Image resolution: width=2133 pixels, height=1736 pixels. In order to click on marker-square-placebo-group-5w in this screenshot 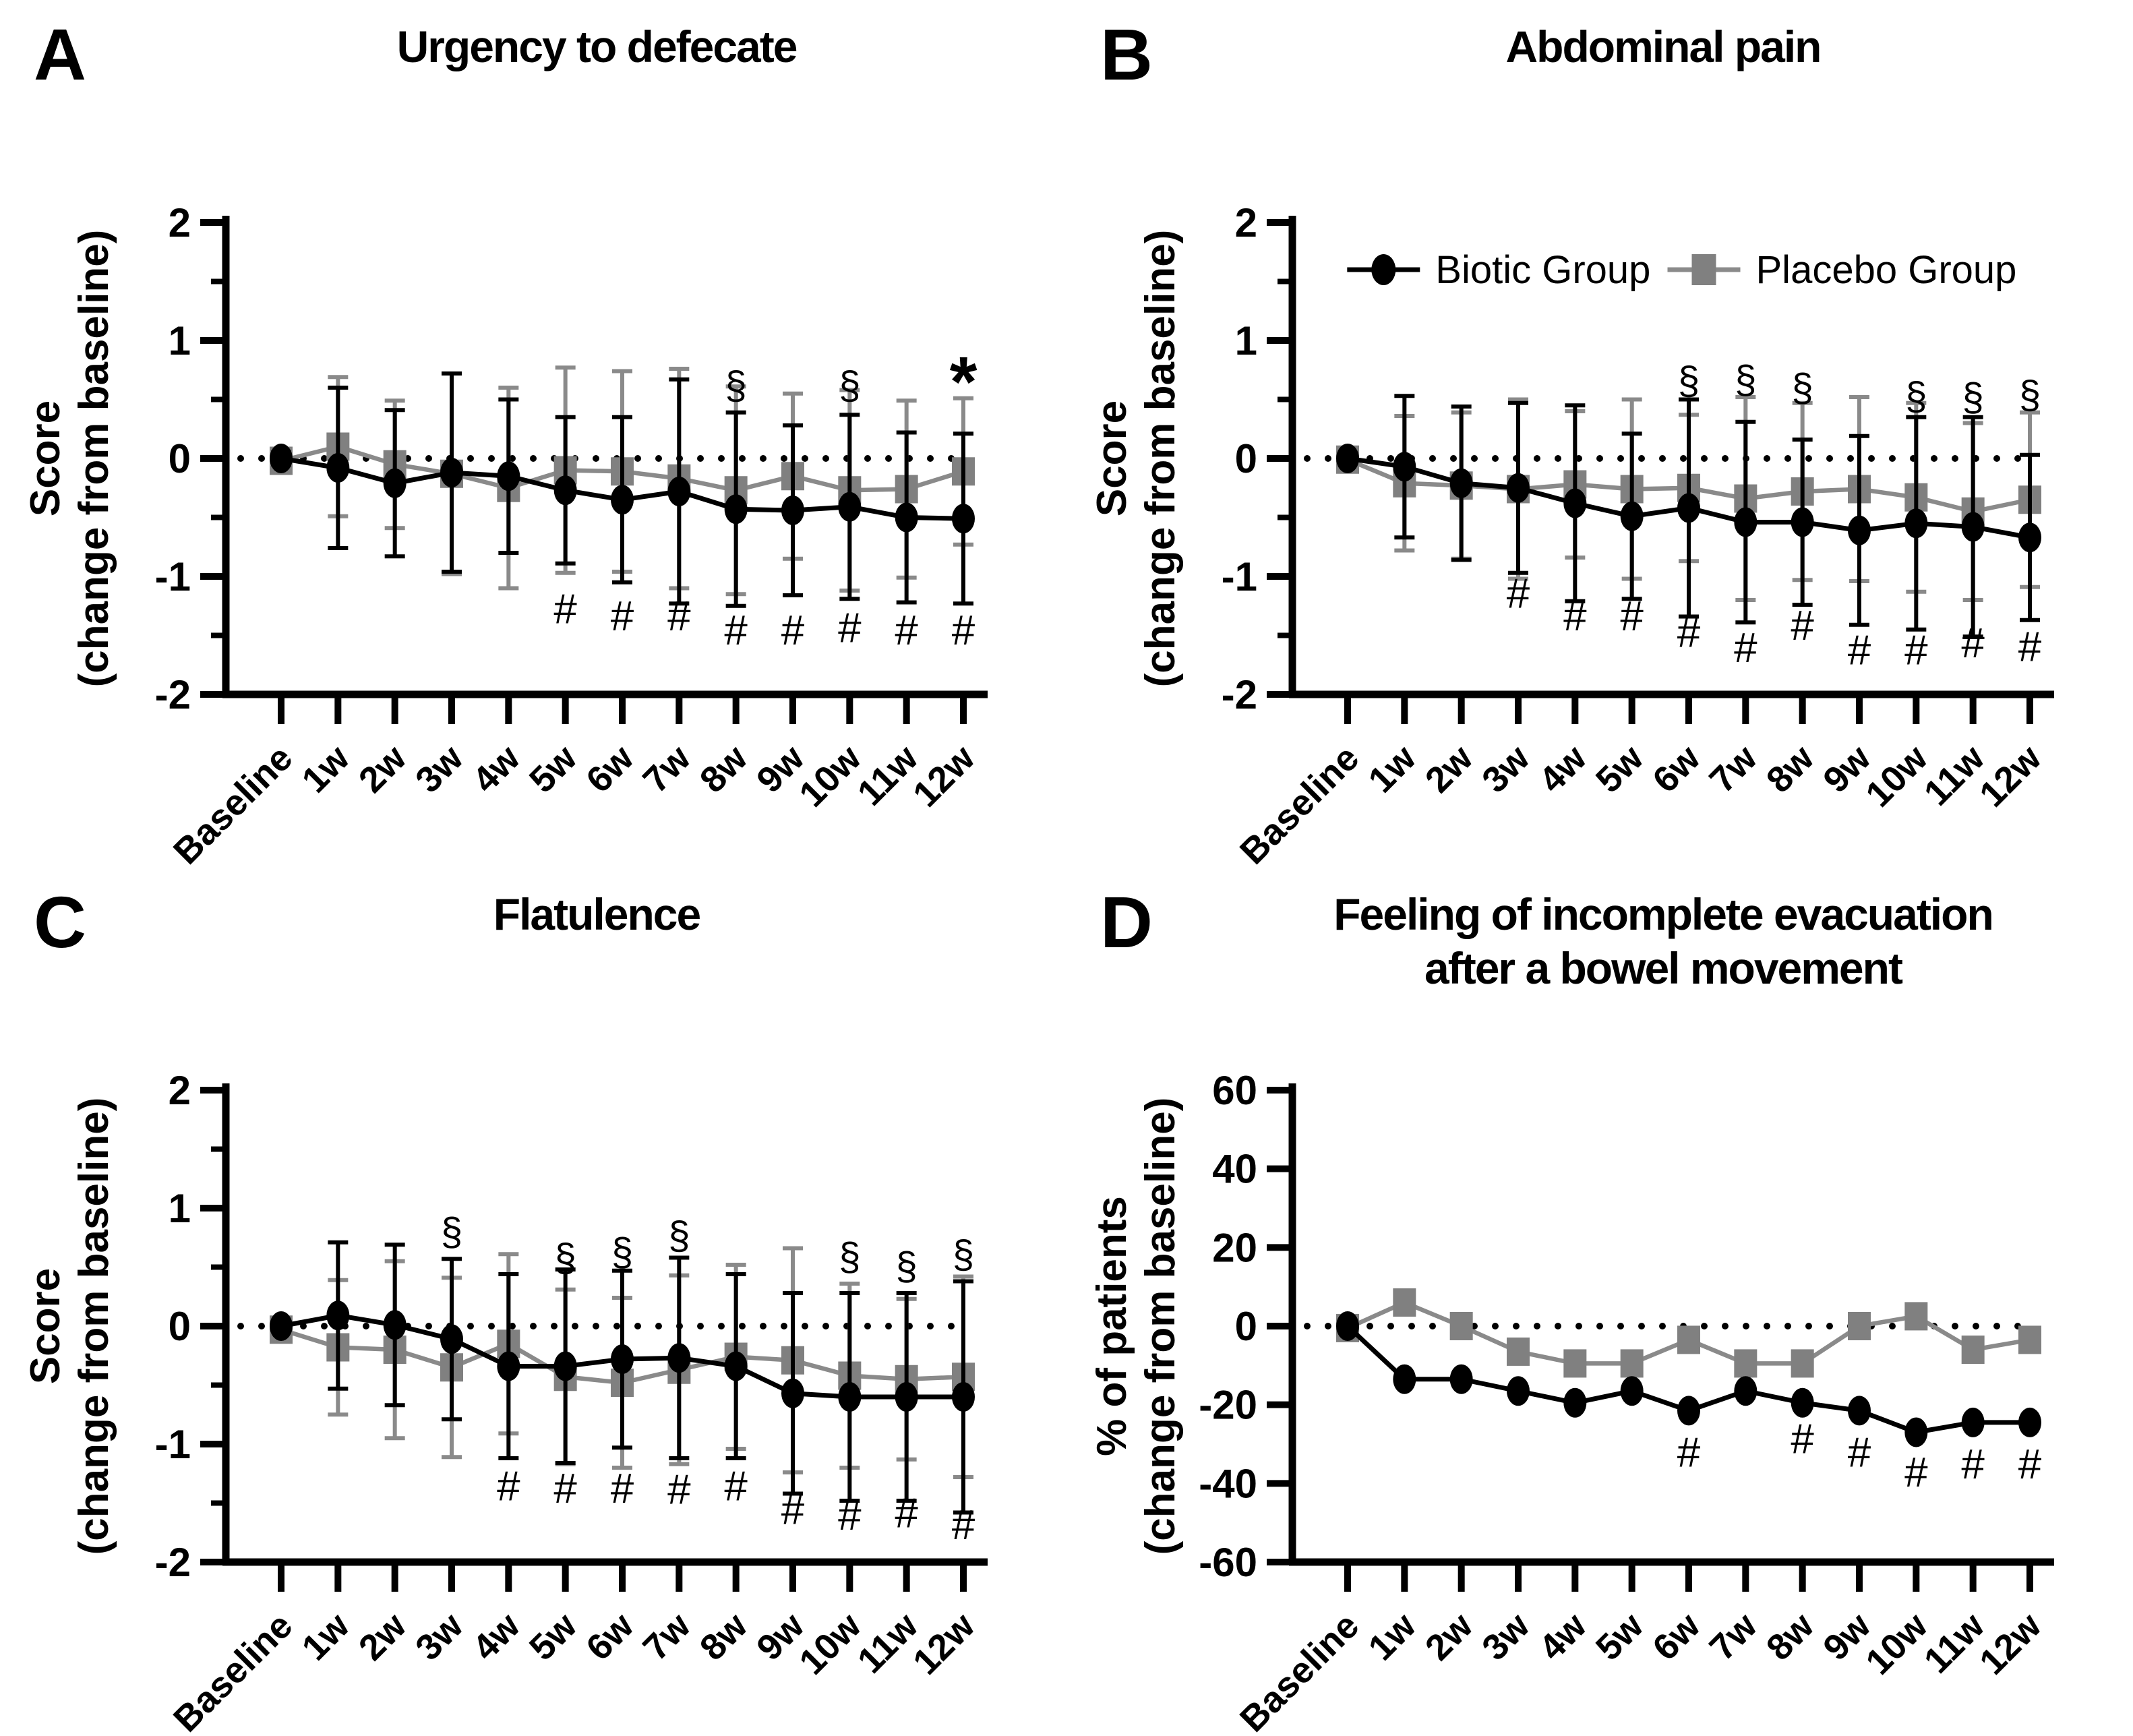, I will do `click(1632, 1363)`.